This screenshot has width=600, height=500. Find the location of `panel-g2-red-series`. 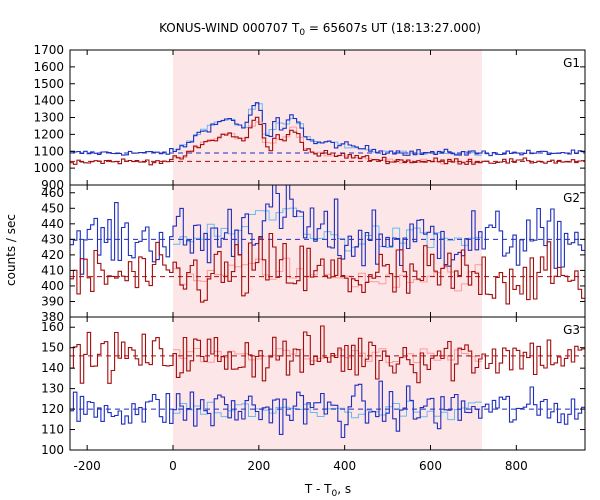

panel-g2-red-series is located at coordinates (327, 268).